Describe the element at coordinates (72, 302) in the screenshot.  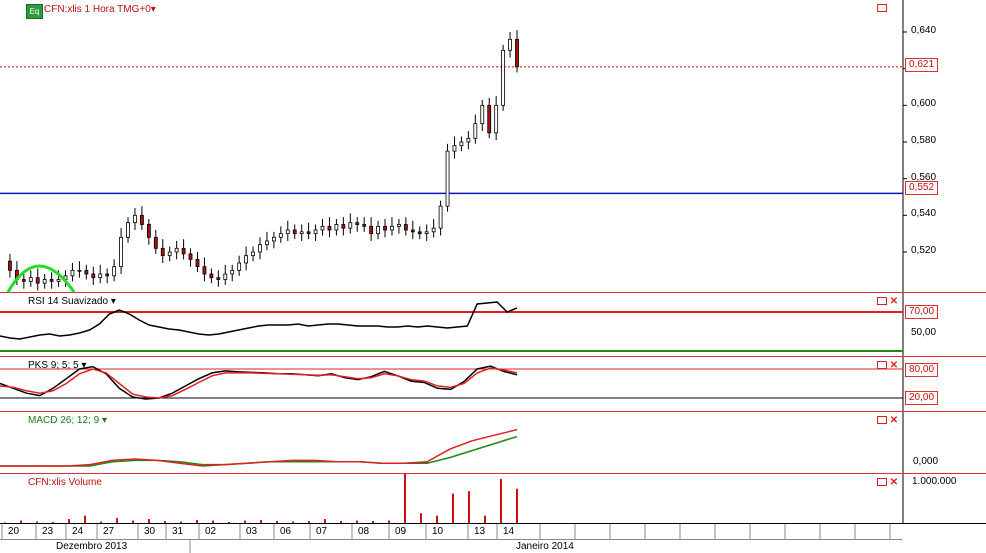
I see `rsi-panel-title: RSI 14 Suavizado ▾` at that location.